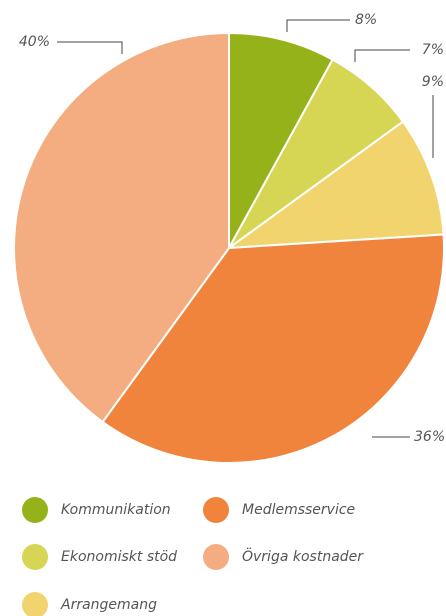  What do you see at coordinates (303, 556) in the screenshot?
I see `legend-label: Övriga kostnader` at bounding box center [303, 556].